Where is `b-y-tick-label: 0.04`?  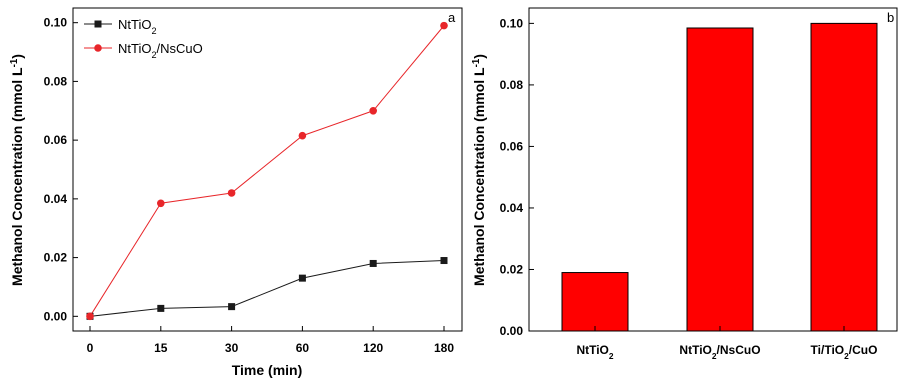
b-y-tick-label: 0.04 is located at coordinates (512, 208).